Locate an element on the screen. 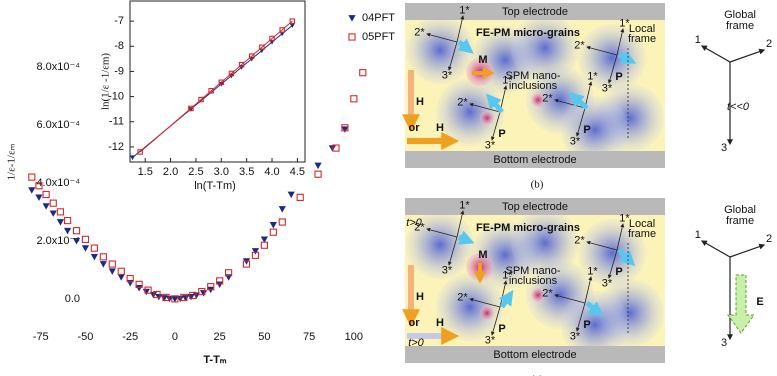  top-electrode-label: Top electrode is located at coordinates (535, 207).